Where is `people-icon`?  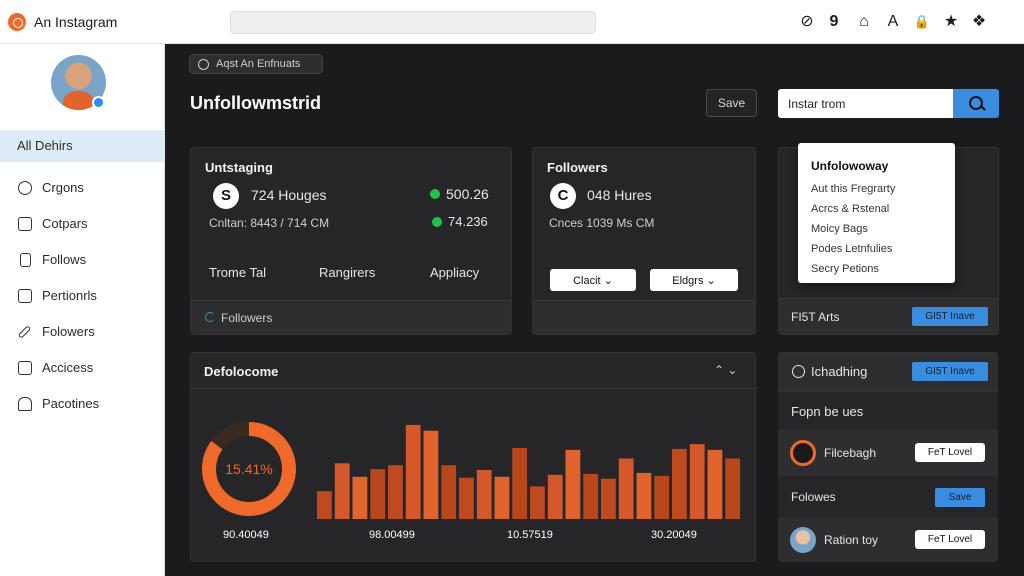
people-icon is located at coordinates (25, 404).